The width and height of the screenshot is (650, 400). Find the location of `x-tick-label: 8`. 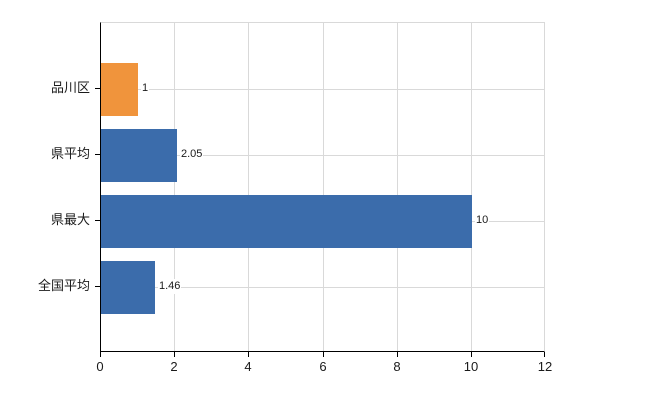

x-tick-label: 8 is located at coordinates (397, 366).